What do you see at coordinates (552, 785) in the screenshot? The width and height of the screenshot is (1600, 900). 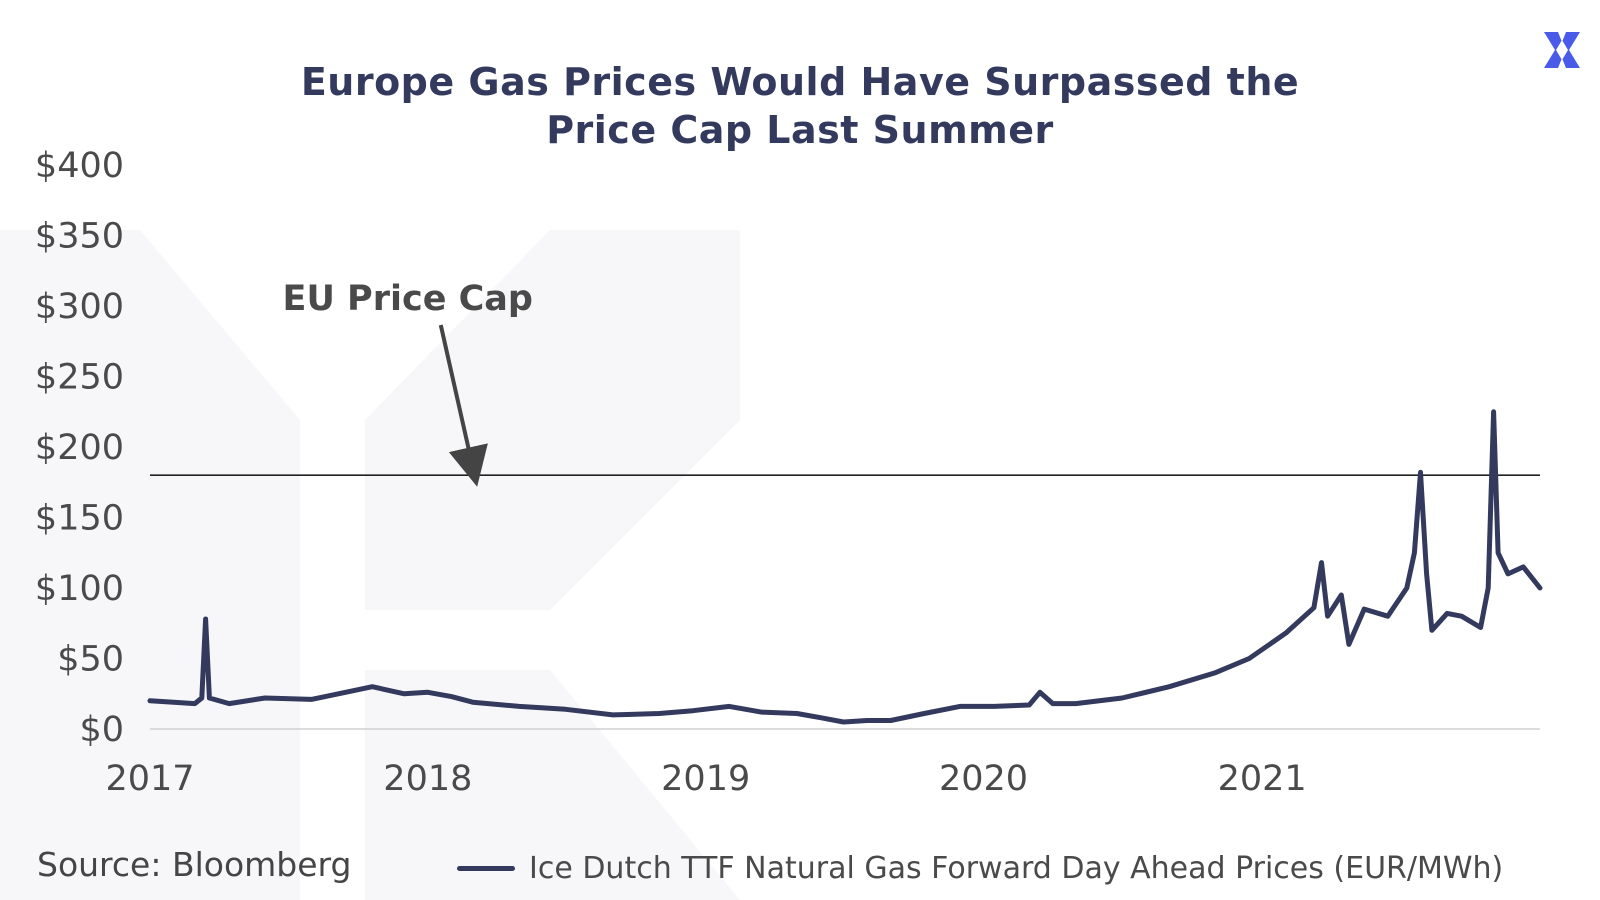 I see `watermark-shape-bottom` at bounding box center [552, 785].